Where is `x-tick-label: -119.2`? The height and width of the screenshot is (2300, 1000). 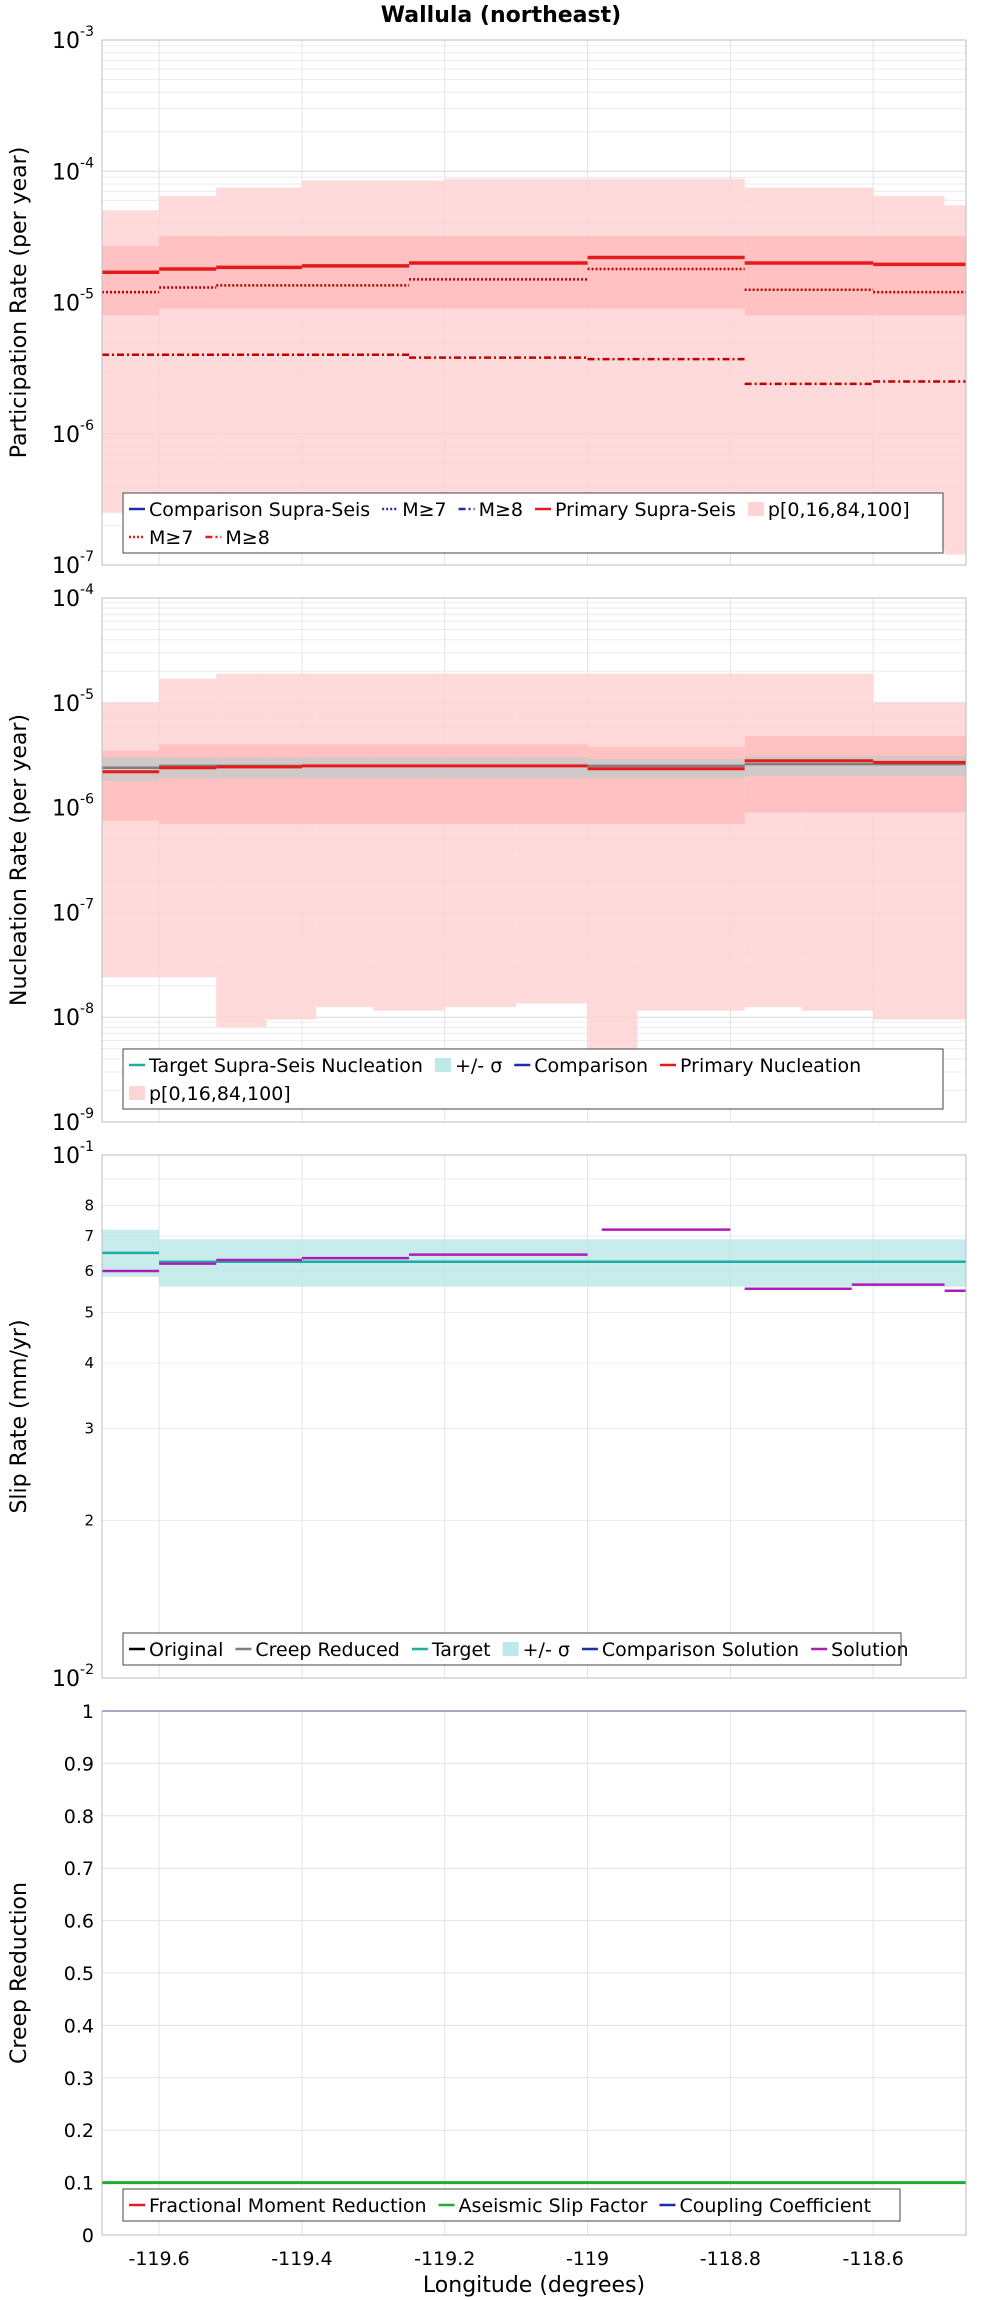
x-tick-label: -119.2 is located at coordinates (444, 2259).